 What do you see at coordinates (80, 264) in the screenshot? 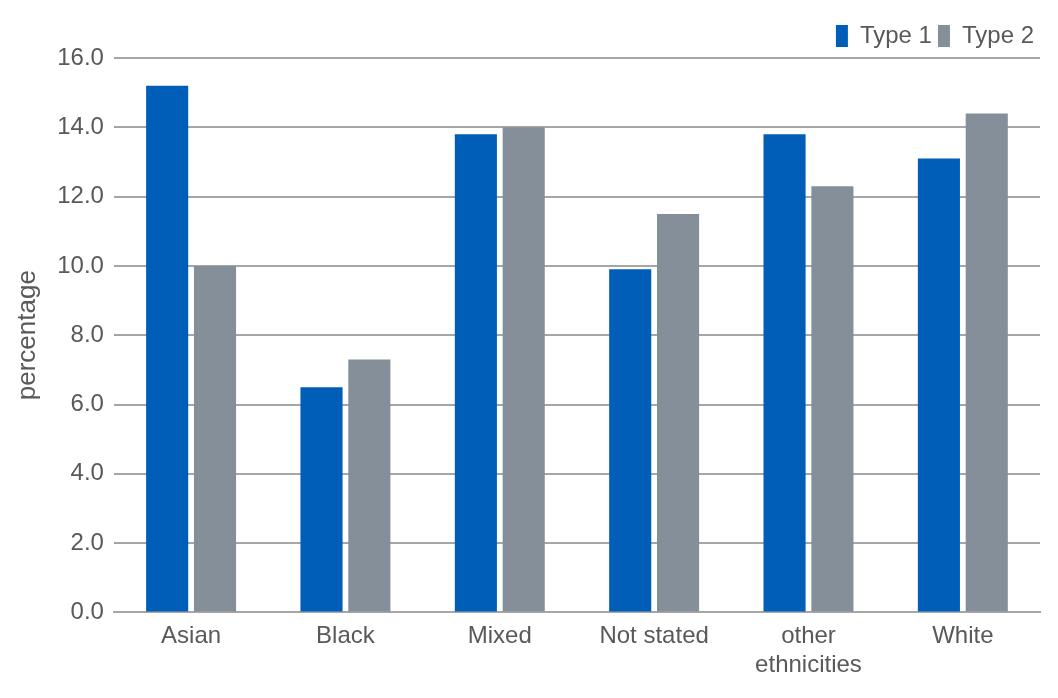
I see `y-tick-label: 10.0` at bounding box center [80, 264].